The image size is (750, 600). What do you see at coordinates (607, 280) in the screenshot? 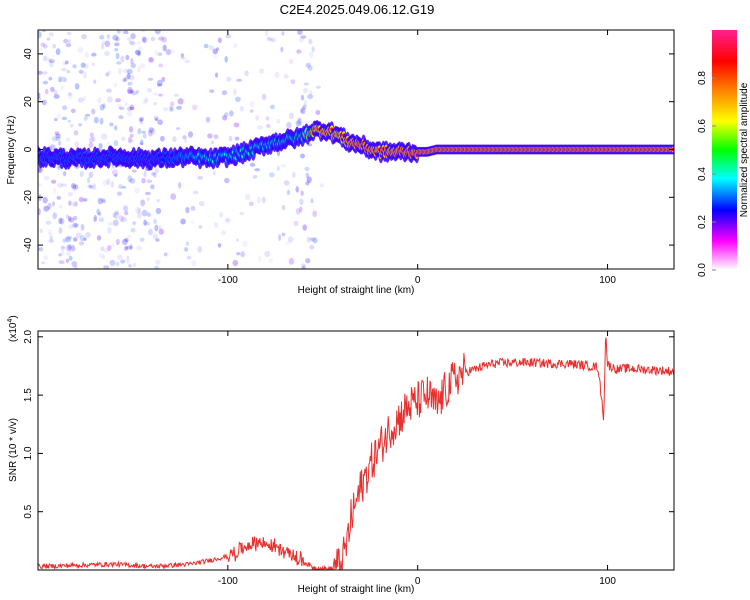
I see `spectrogram-x-tick-label: 100` at bounding box center [607, 280].